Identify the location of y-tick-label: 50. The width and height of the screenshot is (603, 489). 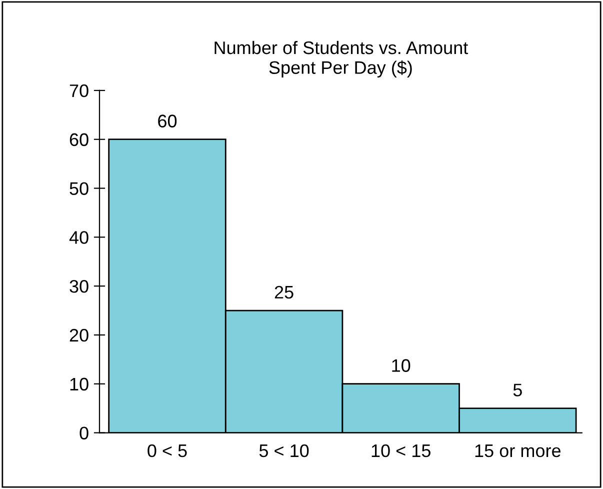
(79, 188).